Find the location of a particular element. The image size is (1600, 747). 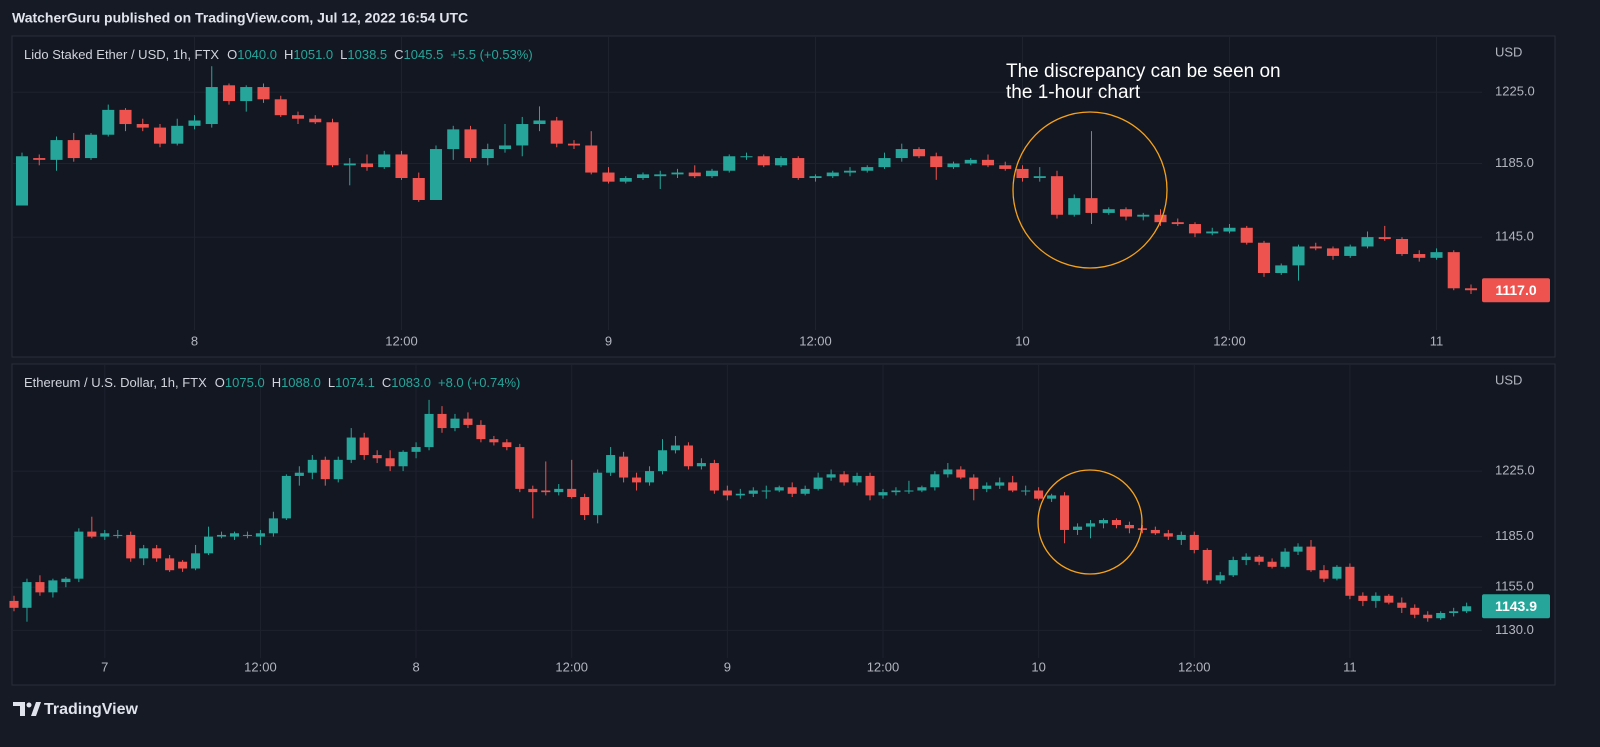

x-tick-label: 10 is located at coordinates (1022, 340).